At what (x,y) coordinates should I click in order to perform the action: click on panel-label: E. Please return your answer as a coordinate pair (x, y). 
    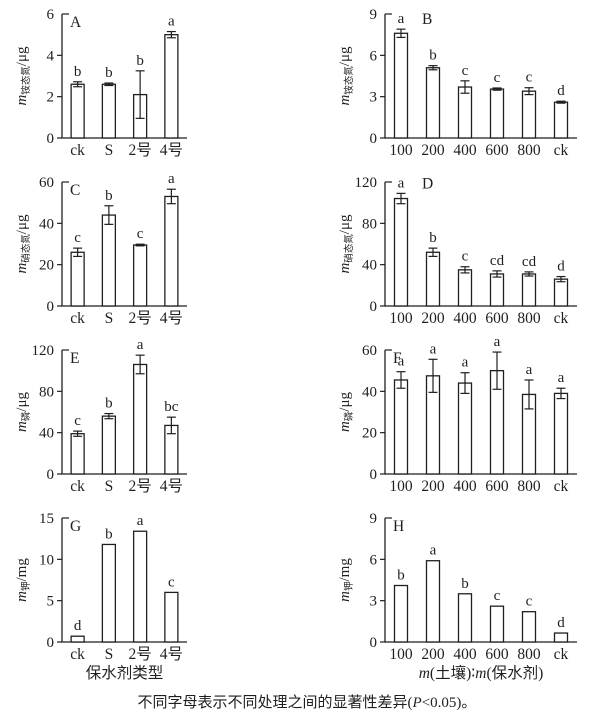
    Looking at the image, I should click on (74, 358).